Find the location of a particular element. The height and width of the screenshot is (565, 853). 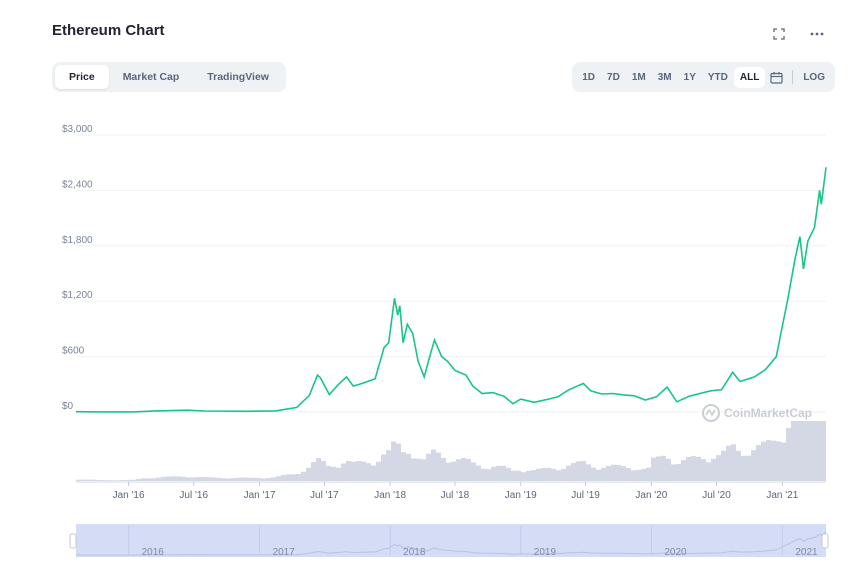

range-1m: 1M is located at coordinates (638, 77).